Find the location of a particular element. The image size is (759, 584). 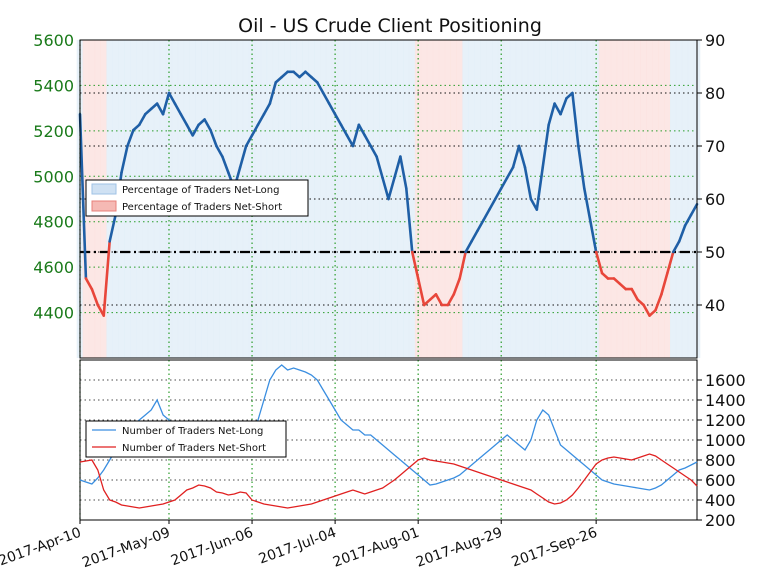

right-axis-tick-label: 1000 is located at coordinates (725, 440).